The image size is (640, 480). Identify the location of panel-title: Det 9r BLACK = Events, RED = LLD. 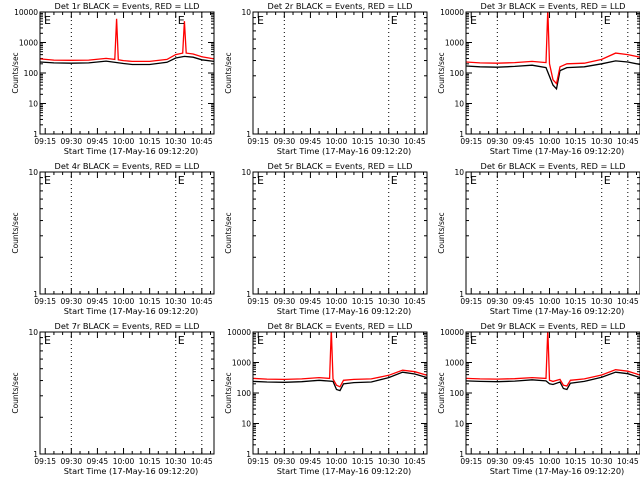
(553, 326).